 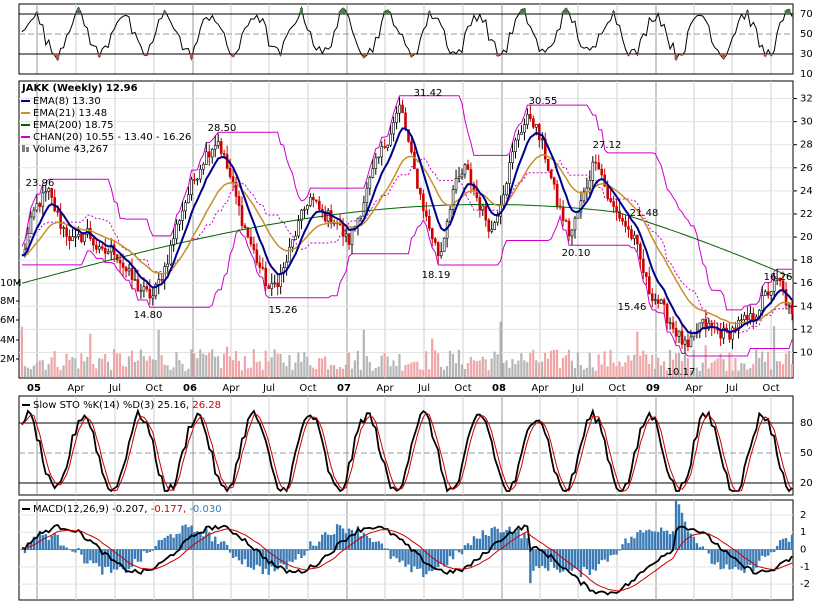 What do you see at coordinates (644, 213) in the screenshot?
I see `price-annotation: 21.48` at bounding box center [644, 213].